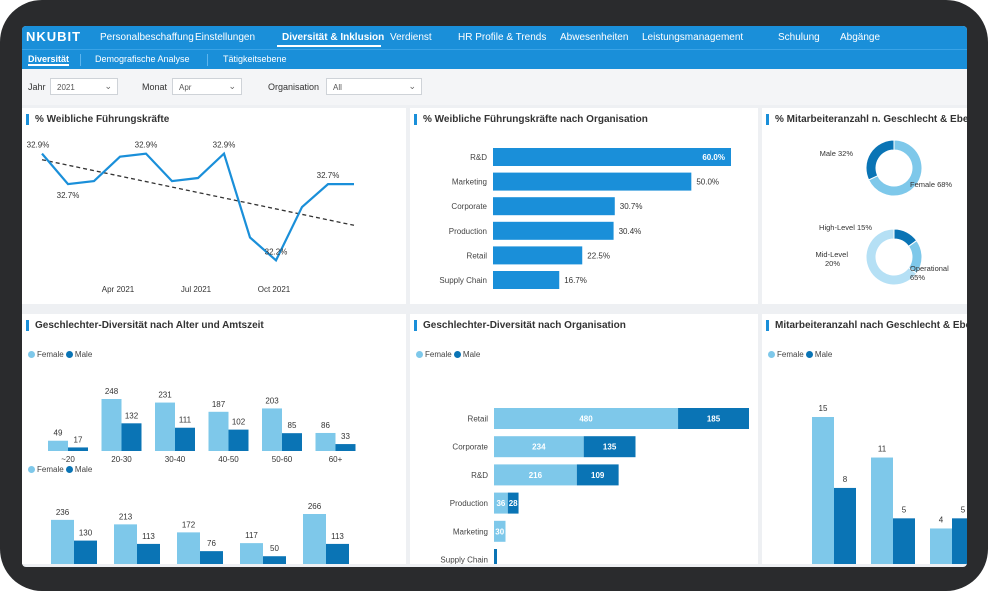 Image resolution: width=988 pixels, height=591 pixels. Describe the element at coordinates (58, 433) in the screenshot. I see `value-label: 49` at that location.